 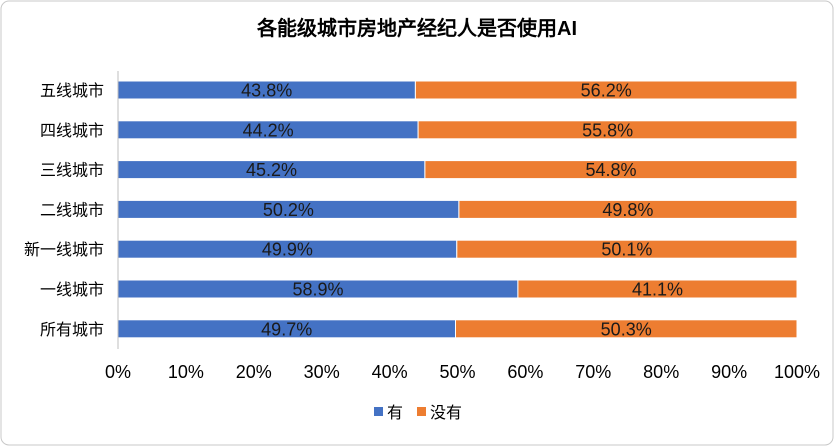 What do you see at coordinates (72, 91) in the screenshot?
I see `category-label: 五线城市` at bounding box center [72, 91].